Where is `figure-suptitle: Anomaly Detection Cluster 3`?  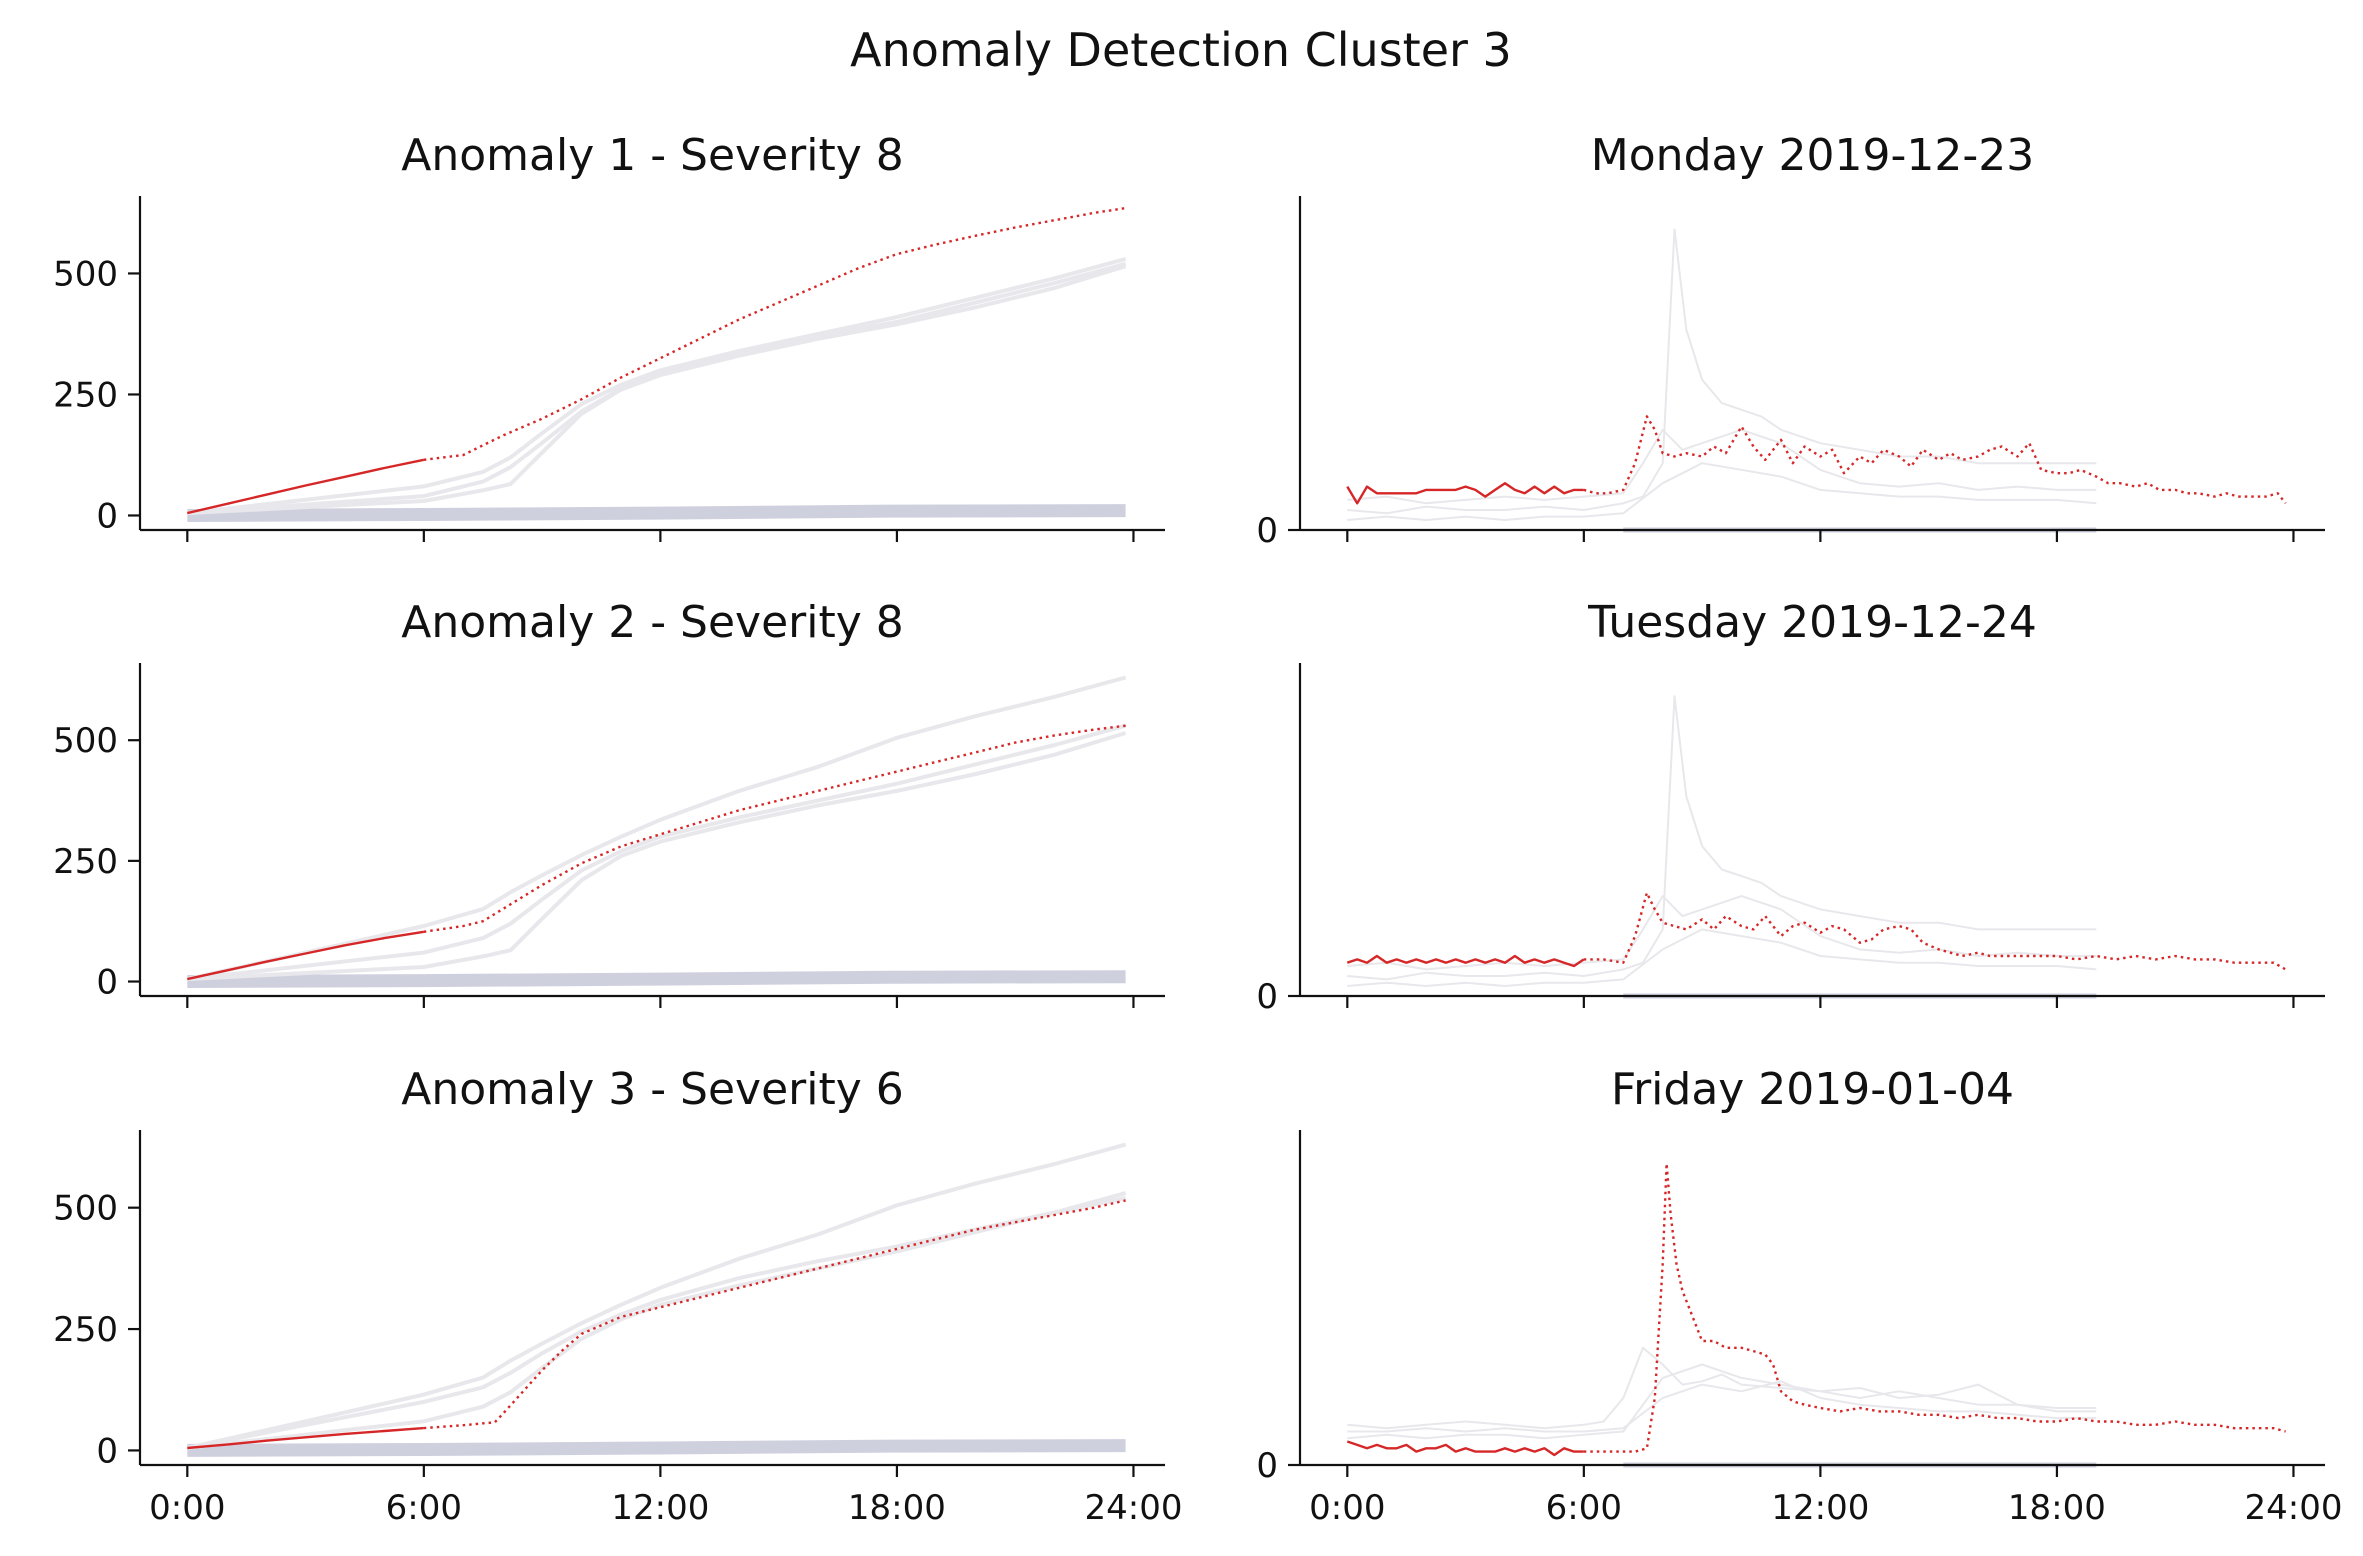
figure-suptitle: Anomaly Detection Cluster 3 is located at coordinates (1181, 50).